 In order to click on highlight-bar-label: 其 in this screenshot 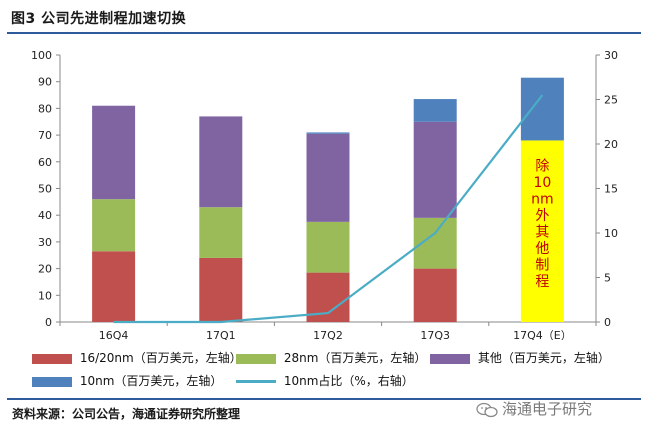, I will do `click(542, 232)`.